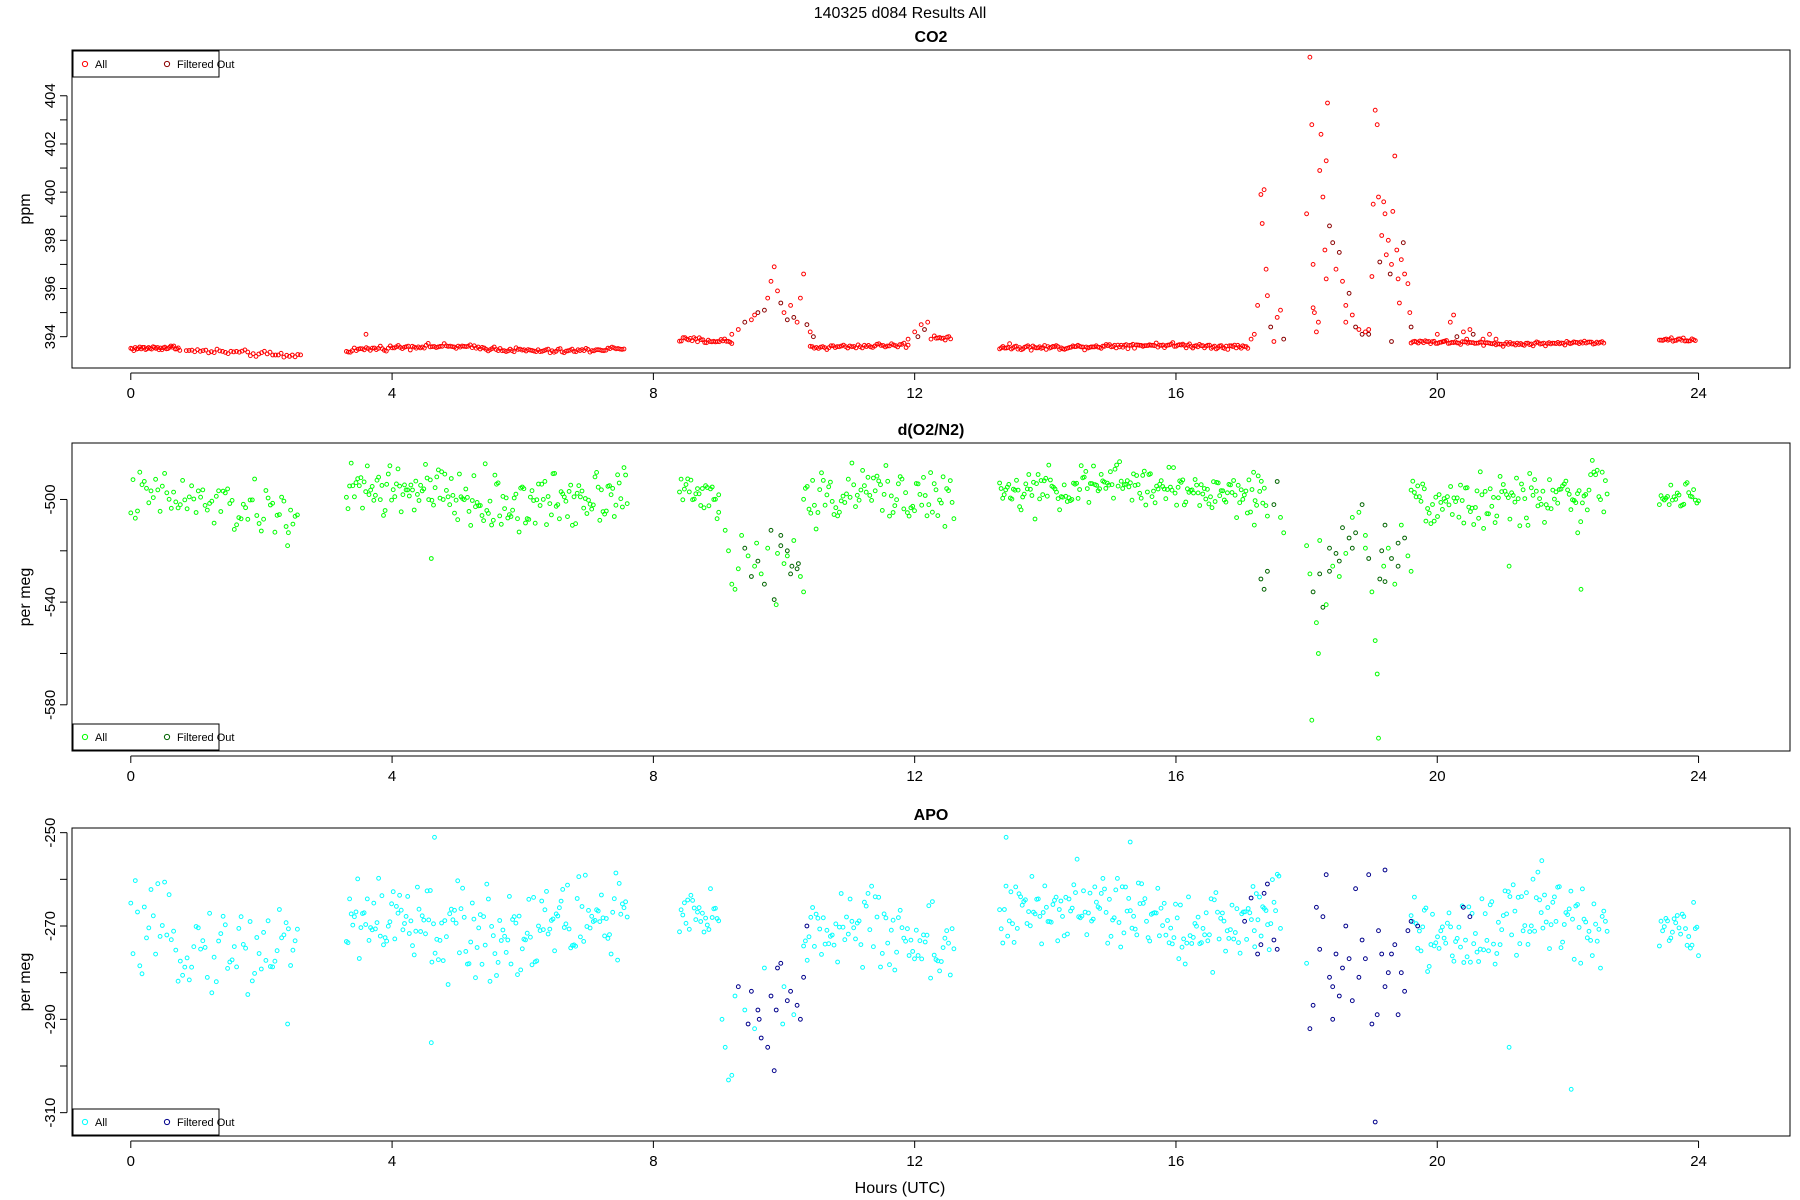 The width and height of the screenshot is (1800, 1200). I want to click on y-tick-label: 396, so click(50, 288).